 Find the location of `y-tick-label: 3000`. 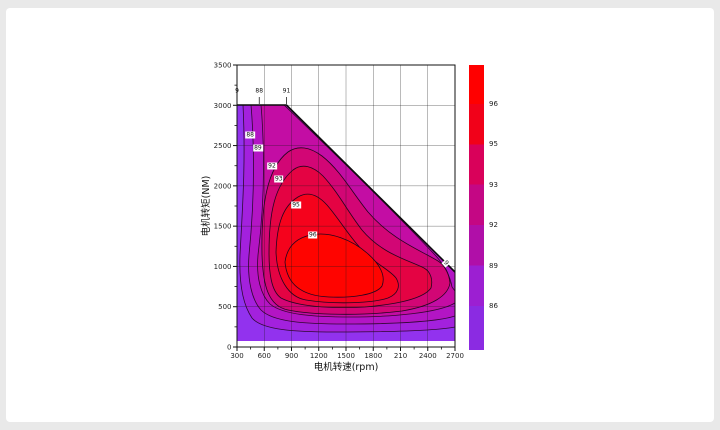

y-tick-label: 3000 is located at coordinates (223, 106).